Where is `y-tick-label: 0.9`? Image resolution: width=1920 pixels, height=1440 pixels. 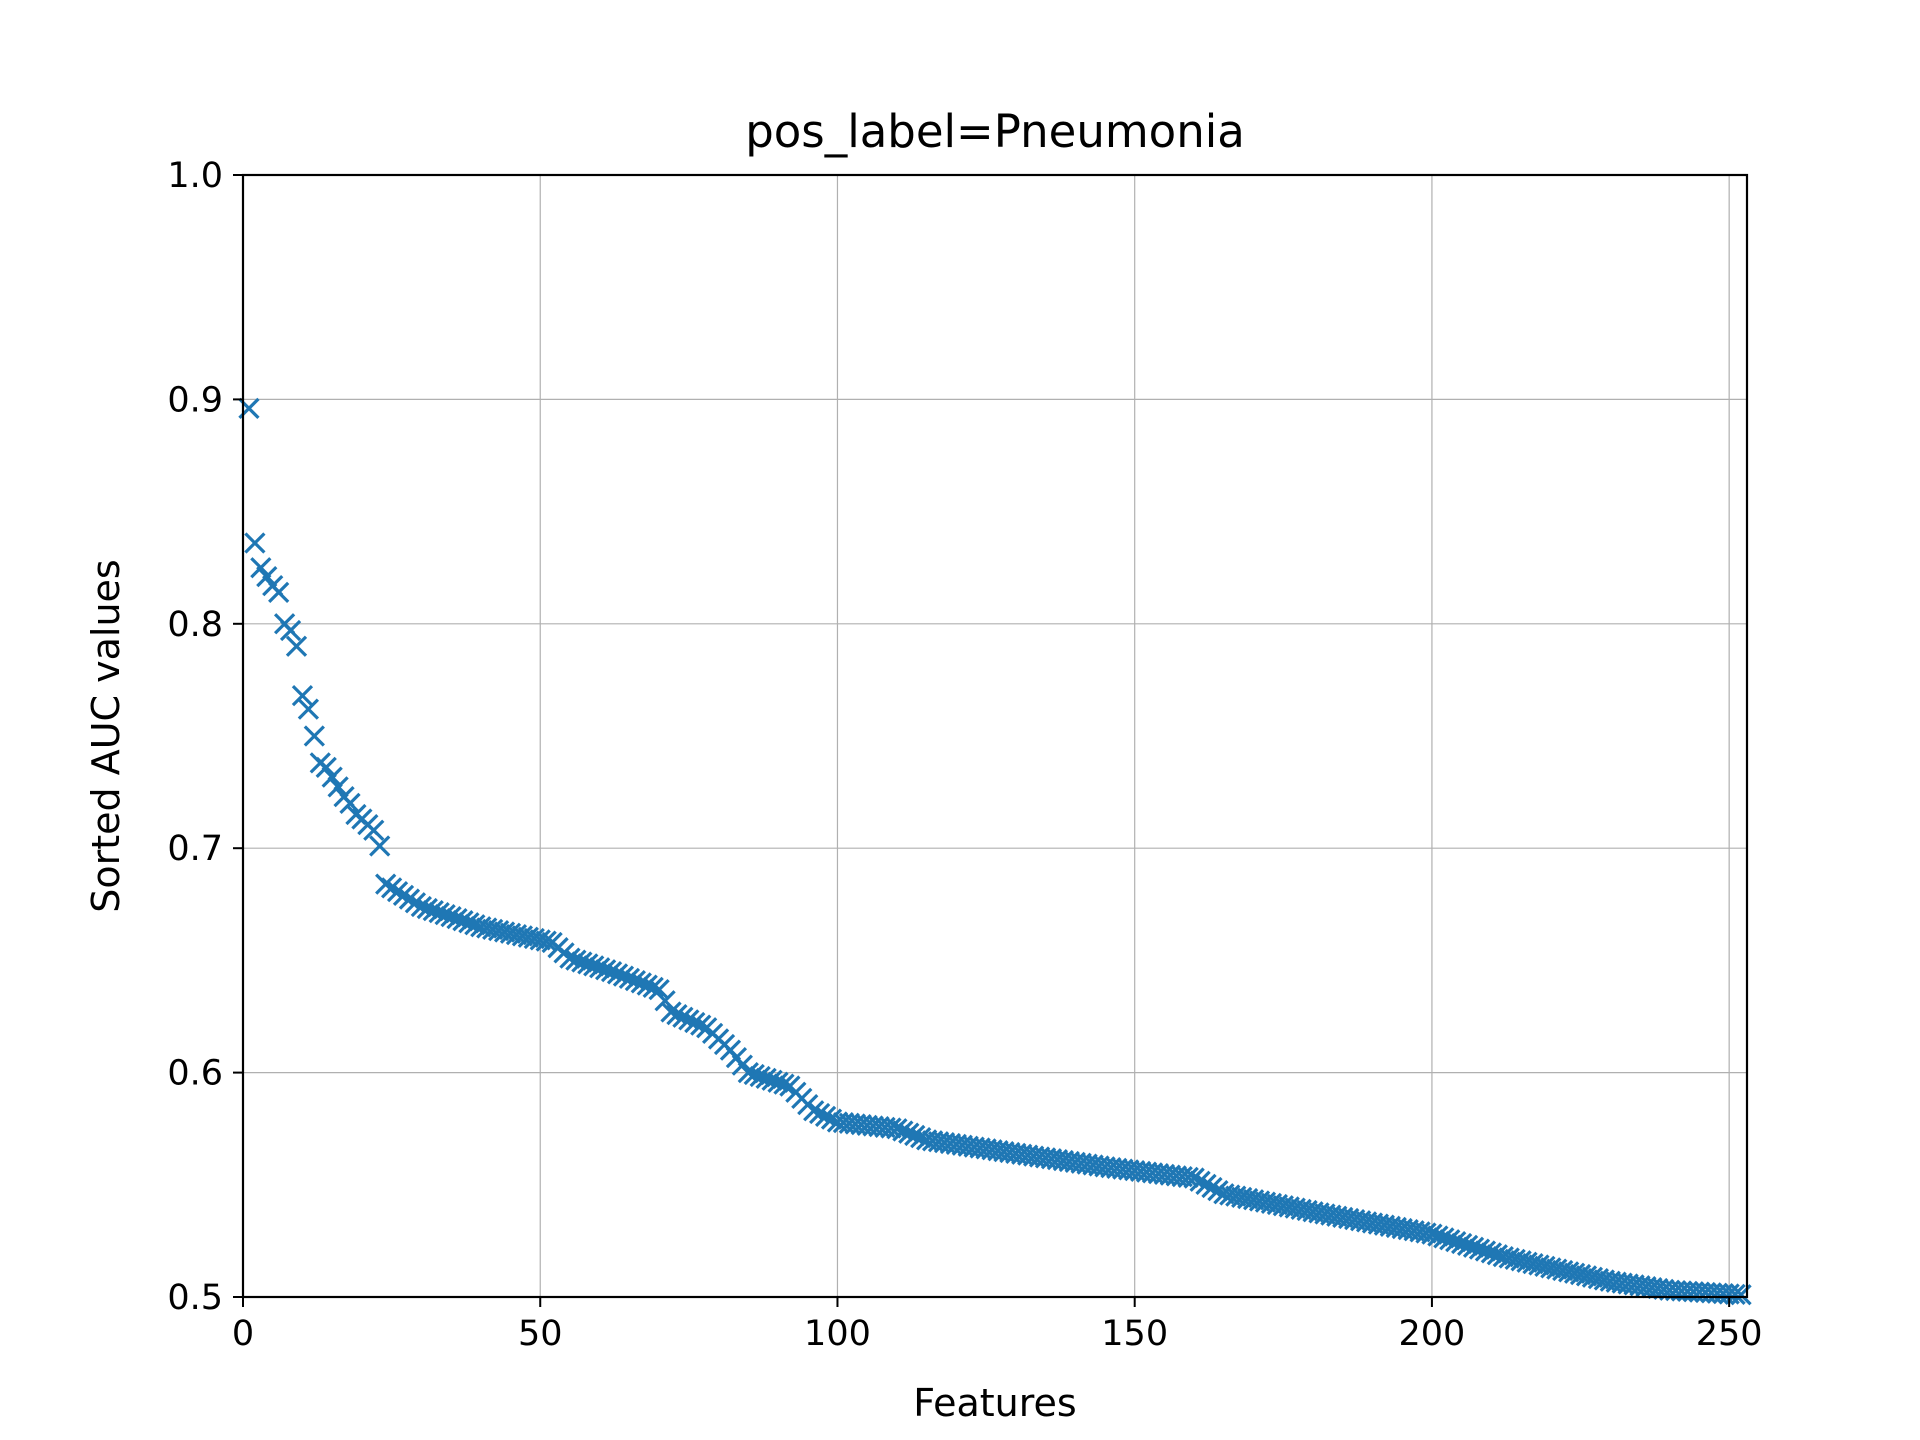
y-tick-label: 0.9 is located at coordinates (195, 400).